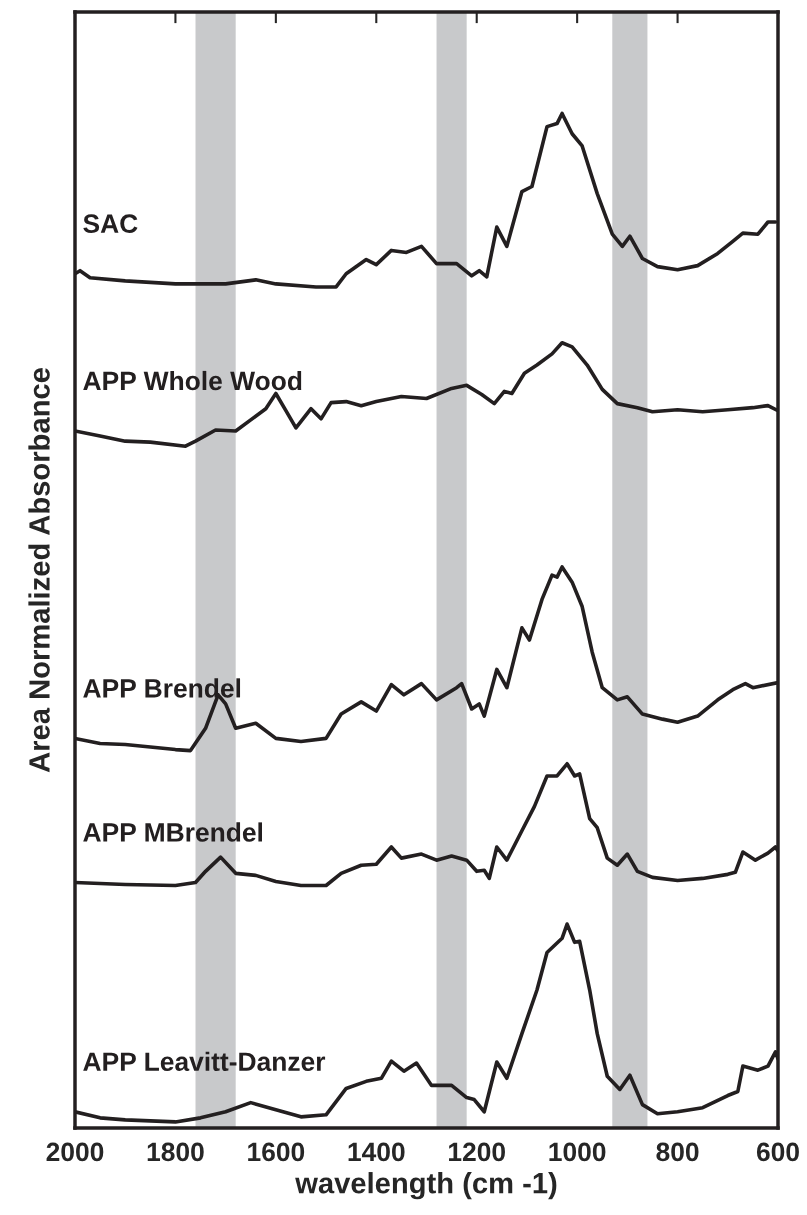  What do you see at coordinates (39, 570) in the screenshot?
I see `y-axis-title: Area Normalized Absorbance` at bounding box center [39, 570].